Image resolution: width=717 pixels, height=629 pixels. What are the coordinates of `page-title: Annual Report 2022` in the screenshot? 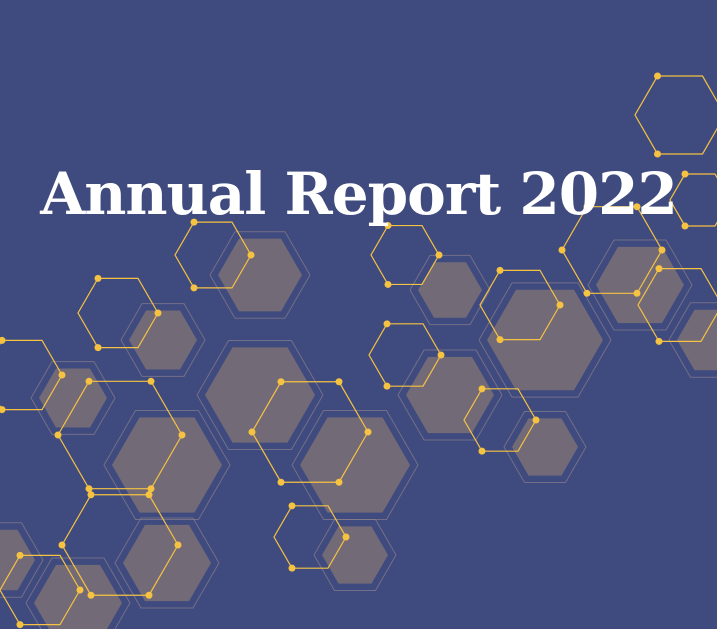 It's located at (359, 194).